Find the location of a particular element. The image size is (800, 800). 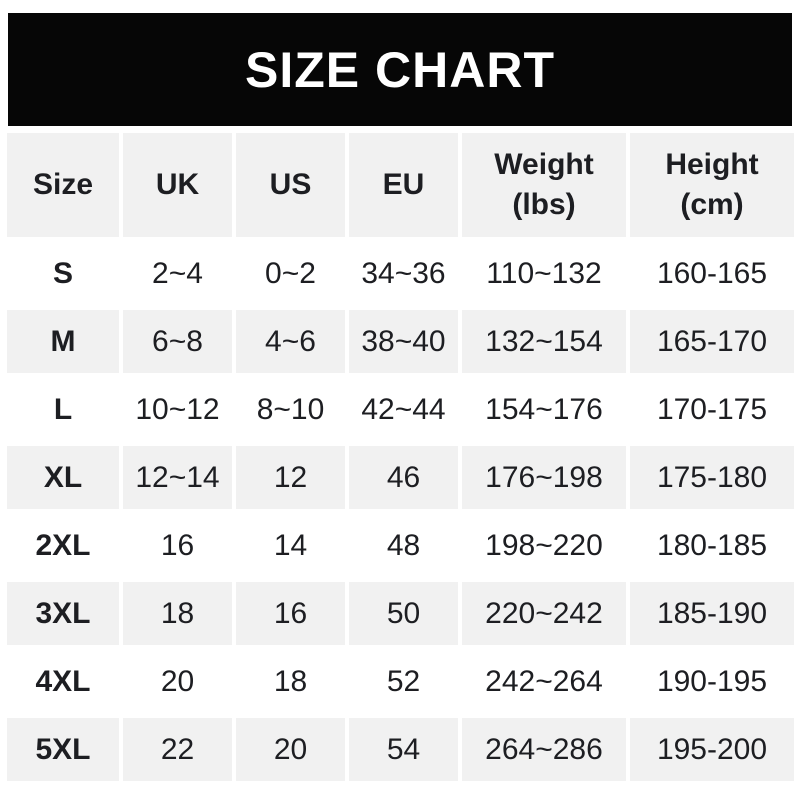

size-cell: 2XL is located at coordinates (63, 545).